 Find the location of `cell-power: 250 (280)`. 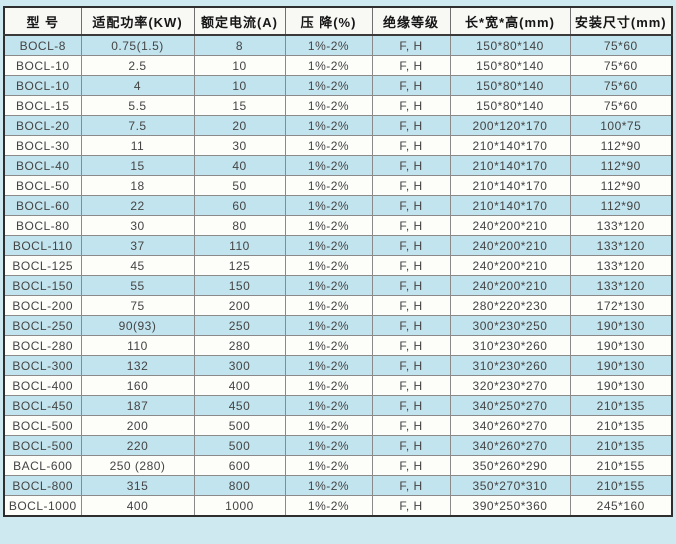

cell-power: 250 (280) is located at coordinates (137, 465).